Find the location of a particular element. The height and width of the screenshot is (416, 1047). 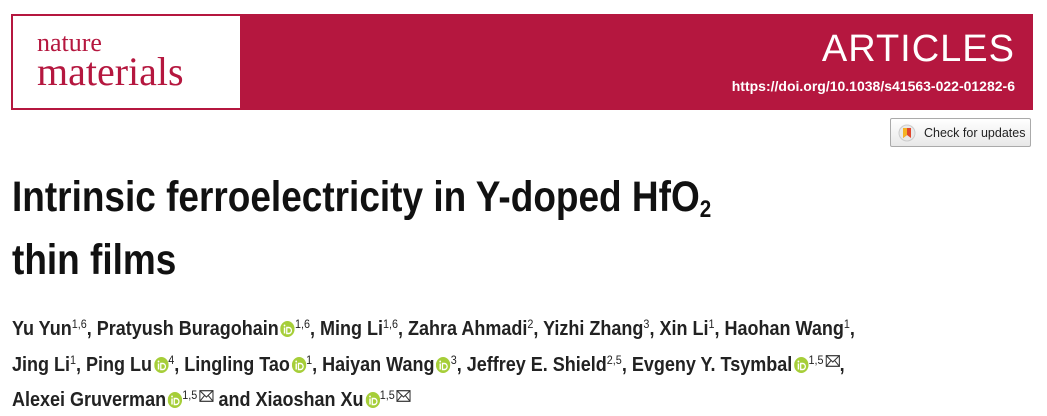

title-subscript: 2 is located at coordinates (705, 209).